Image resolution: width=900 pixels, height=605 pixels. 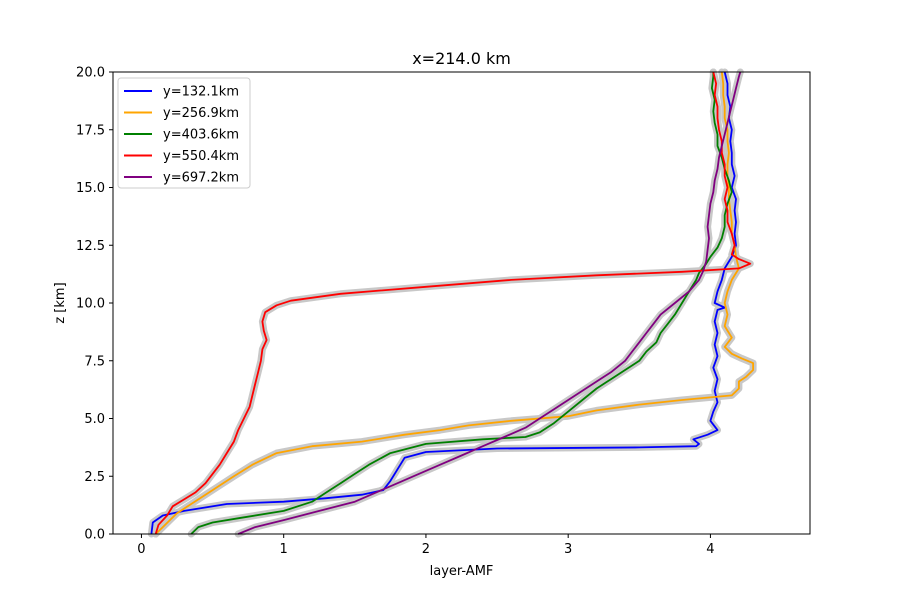 I want to click on y-tick-label: 10.0, so click(x=90, y=304).